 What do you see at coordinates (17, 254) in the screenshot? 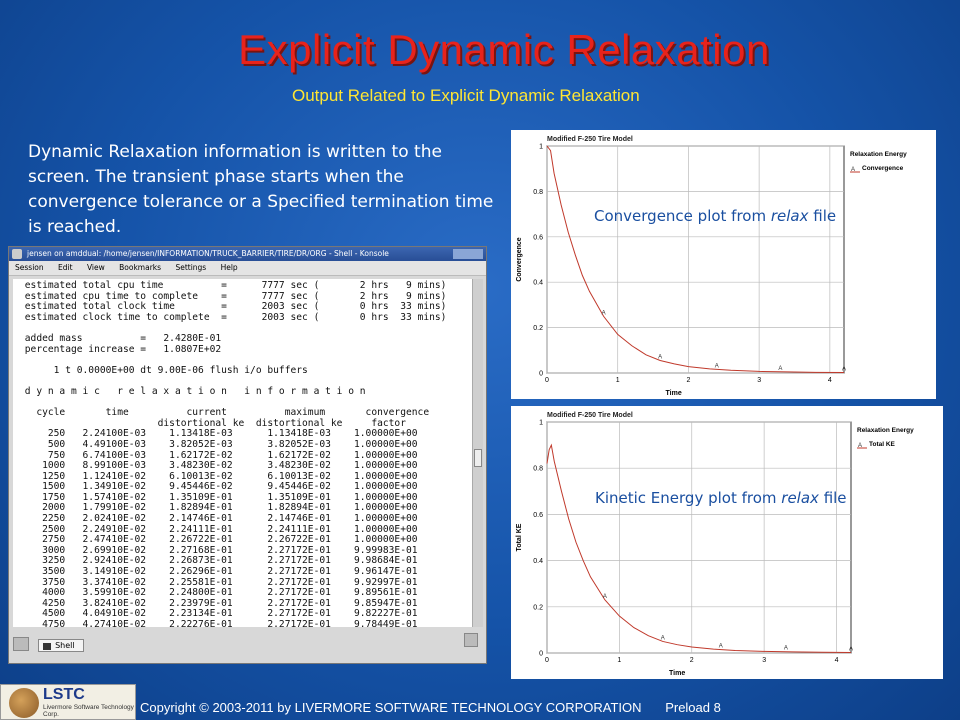
I see `terminal-icon` at bounding box center [17, 254].